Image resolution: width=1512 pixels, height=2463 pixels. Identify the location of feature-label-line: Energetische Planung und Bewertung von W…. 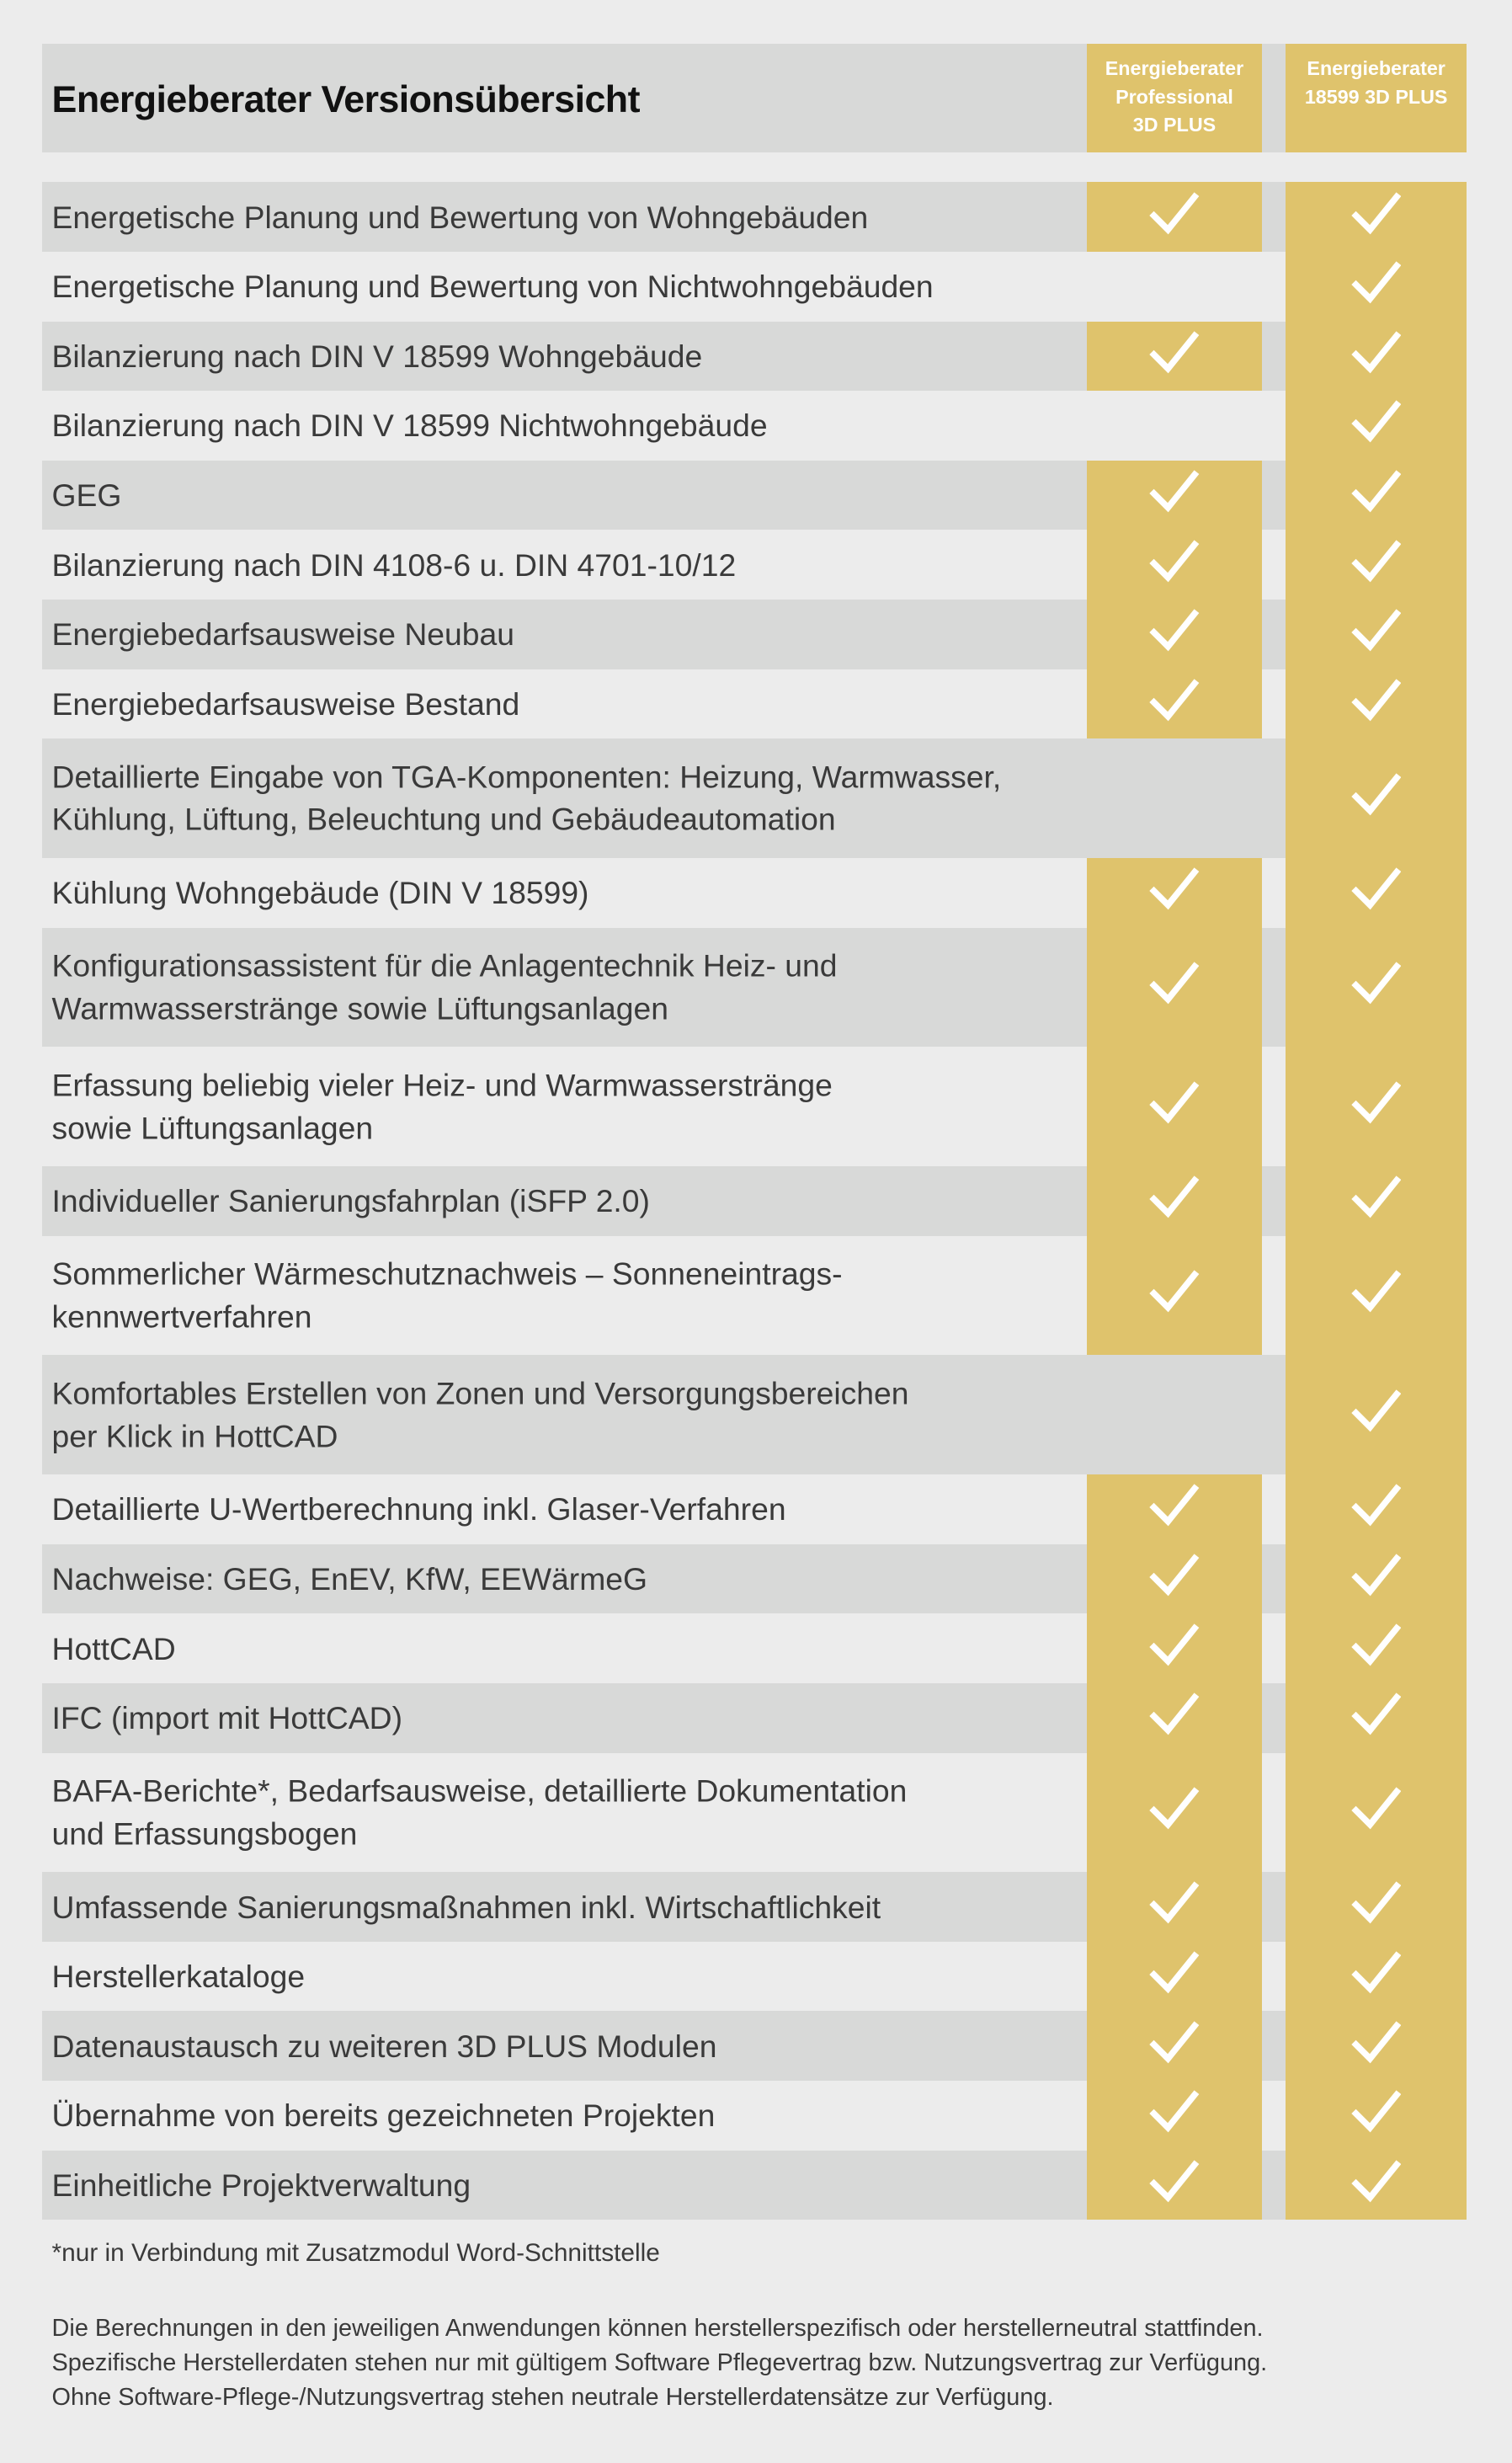
(460, 217).